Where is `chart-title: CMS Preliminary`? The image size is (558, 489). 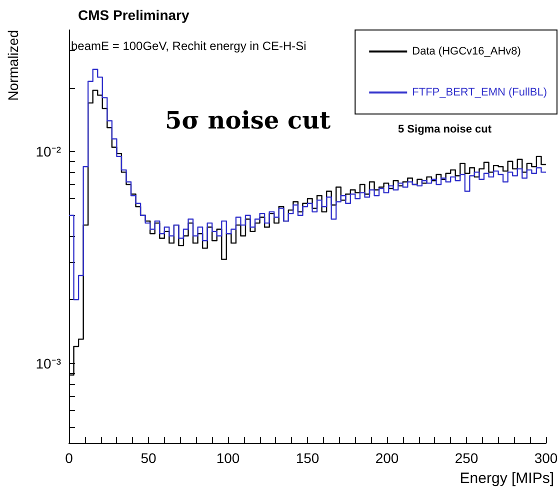
chart-title: CMS Preliminary is located at coordinates (134, 15).